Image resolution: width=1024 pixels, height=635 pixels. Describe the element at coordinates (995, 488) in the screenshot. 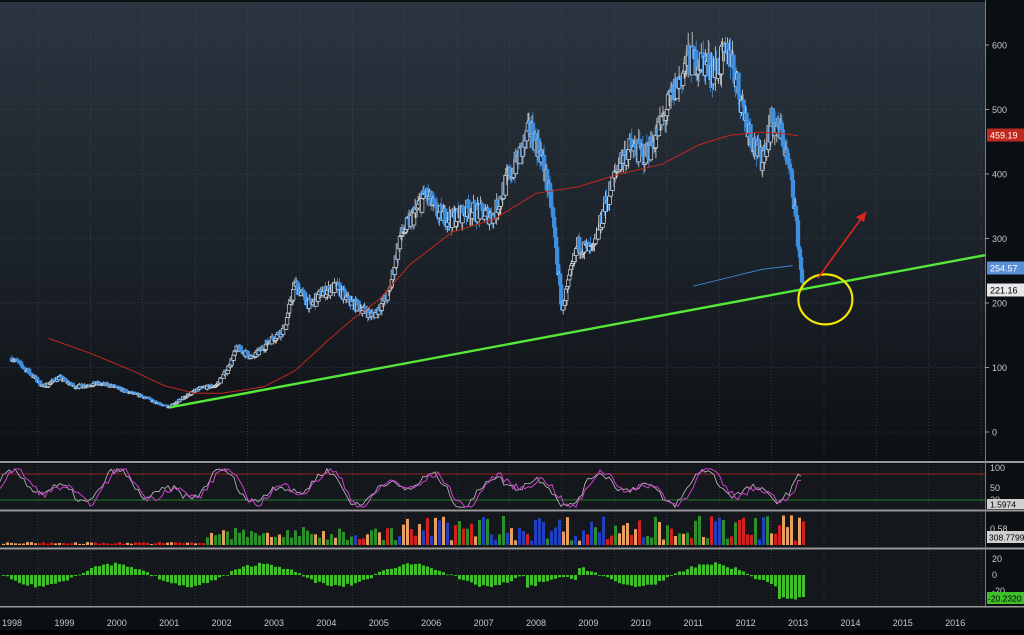

I see `oscillator-tick-label: 50` at that location.